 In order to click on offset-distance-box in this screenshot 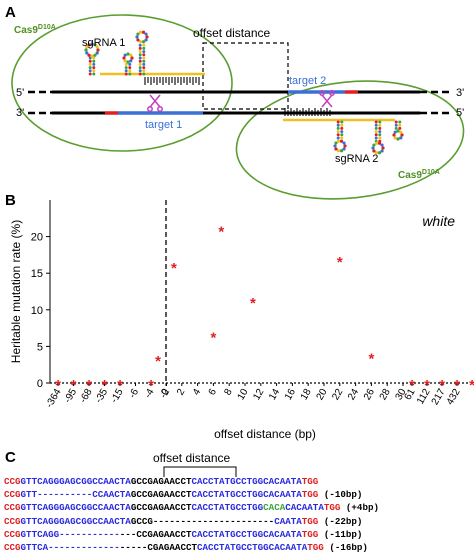, I will do `click(245, 76)`.